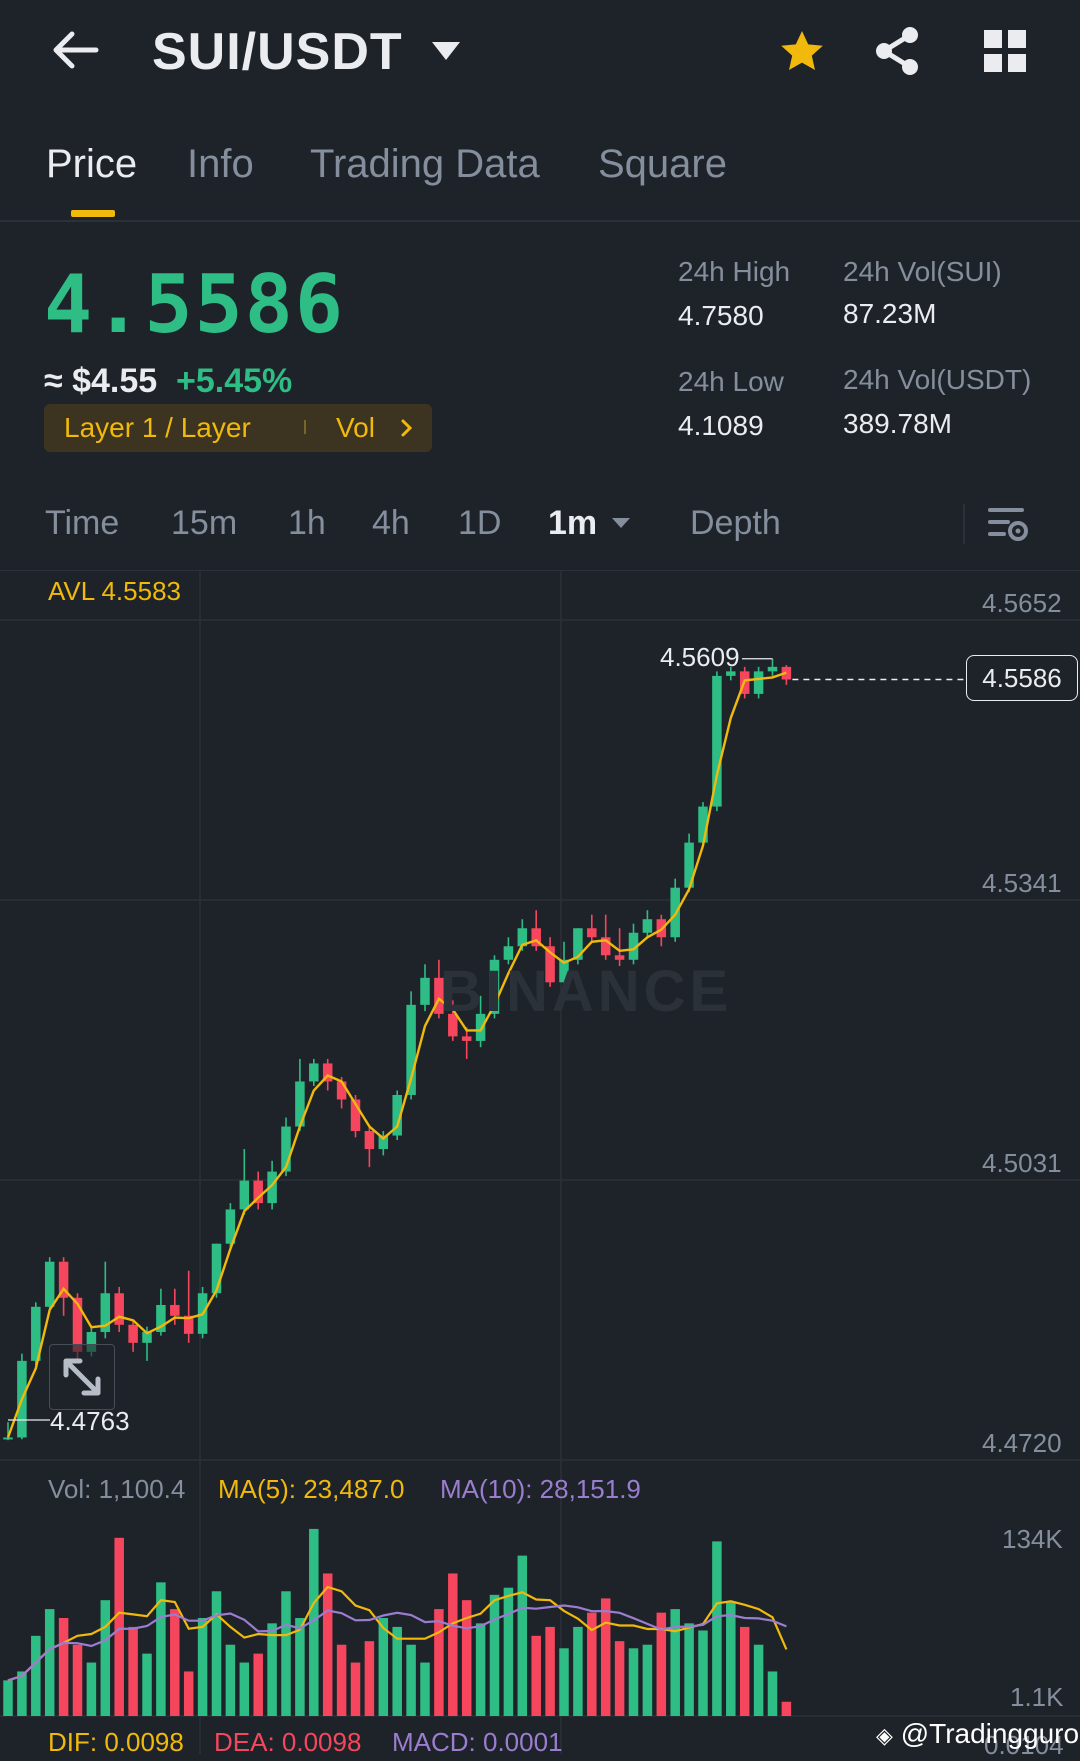 The width and height of the screenshot is (1080, 1761). I want to click on vol-tag-label: Vol, so click(355, 427).